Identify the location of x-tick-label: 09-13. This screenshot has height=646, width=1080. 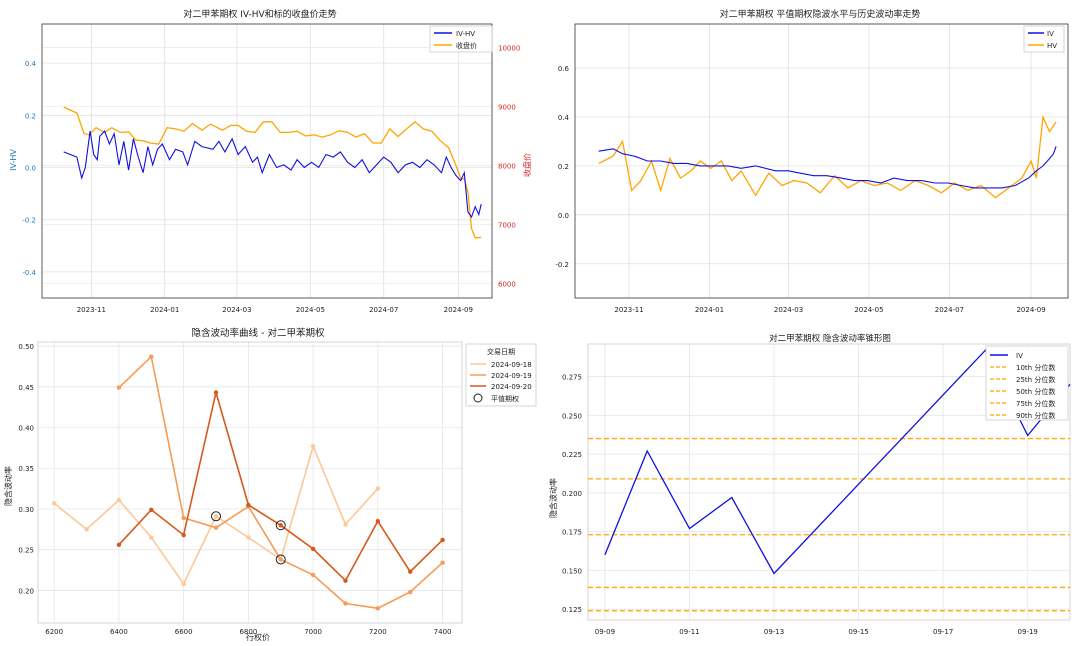
(774, 632).